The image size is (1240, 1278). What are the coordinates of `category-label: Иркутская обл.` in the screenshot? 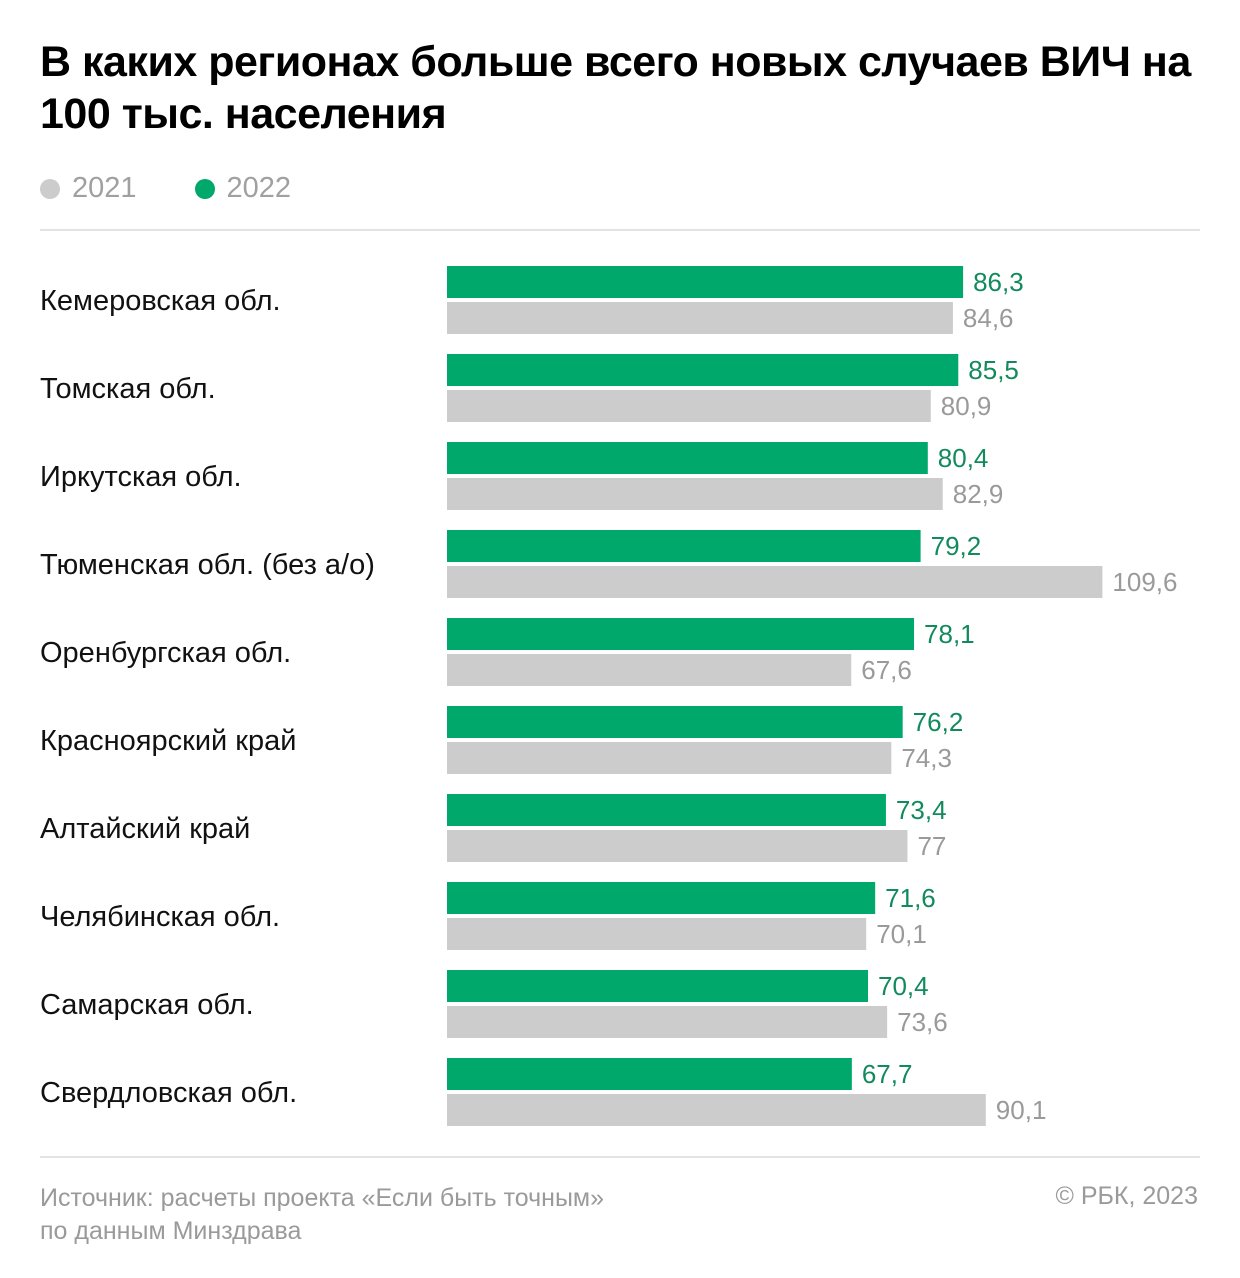 It's located at (141, 477).